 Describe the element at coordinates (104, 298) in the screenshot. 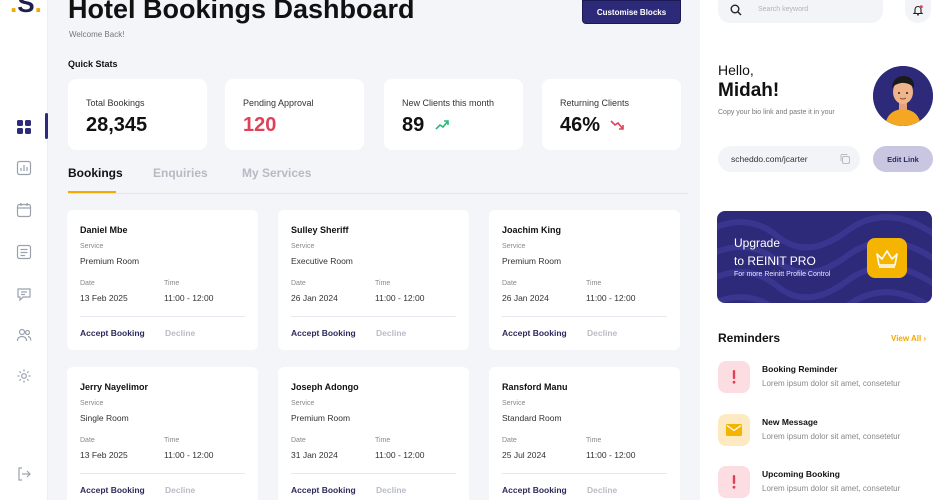

I see `date-value: 13 Feb 2025` at that location.